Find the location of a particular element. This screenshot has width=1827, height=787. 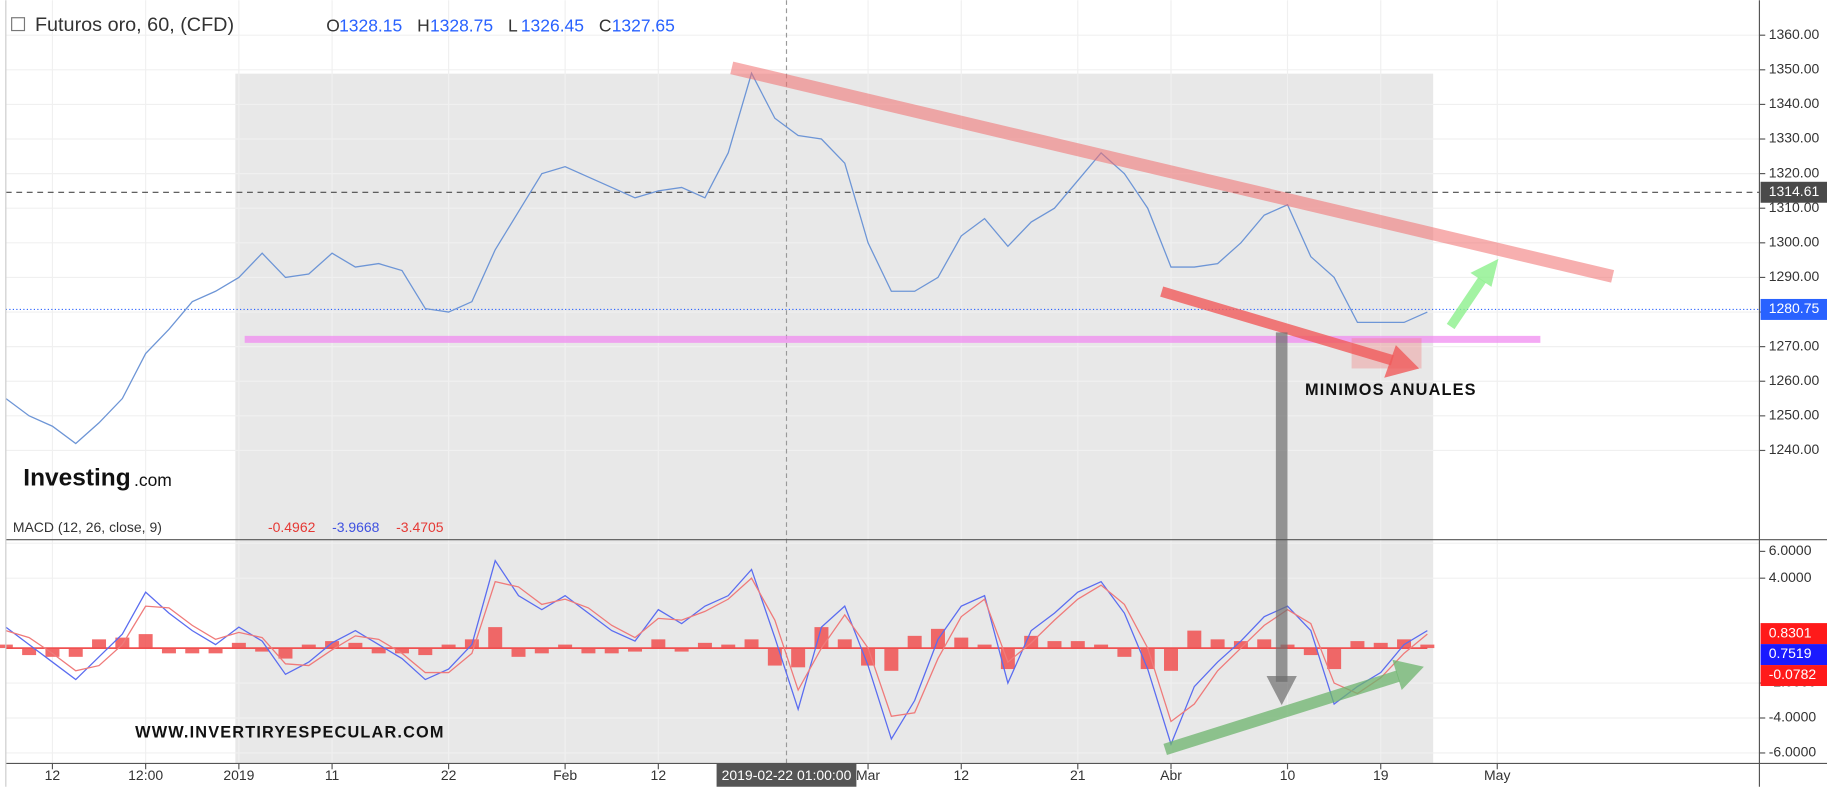

y-tick-label: 1300.00 is located at coordinates (1794, 242).